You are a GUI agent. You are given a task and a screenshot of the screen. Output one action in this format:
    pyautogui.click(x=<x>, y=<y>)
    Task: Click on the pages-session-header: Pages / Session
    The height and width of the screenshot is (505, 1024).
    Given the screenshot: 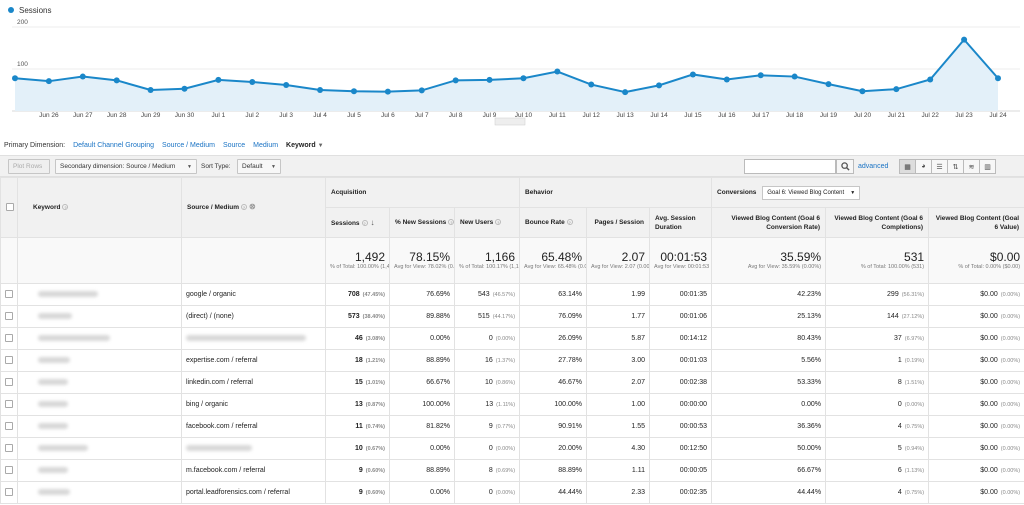 What is the action you would take?
    pyautogui.click(x=618, y=222)
    